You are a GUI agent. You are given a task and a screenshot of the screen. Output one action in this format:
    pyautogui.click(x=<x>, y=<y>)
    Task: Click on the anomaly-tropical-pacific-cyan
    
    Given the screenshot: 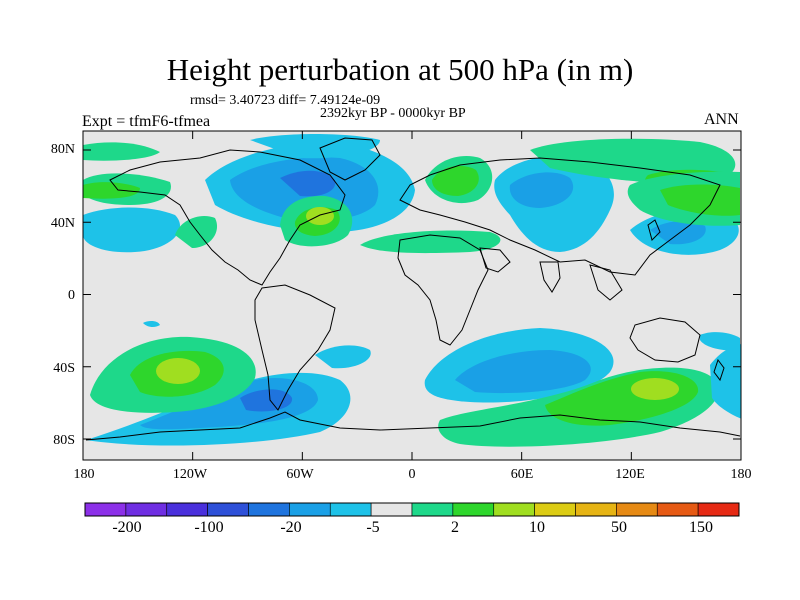 What is the action you would take?
    pyautogui.click(x=151, y=324)
    